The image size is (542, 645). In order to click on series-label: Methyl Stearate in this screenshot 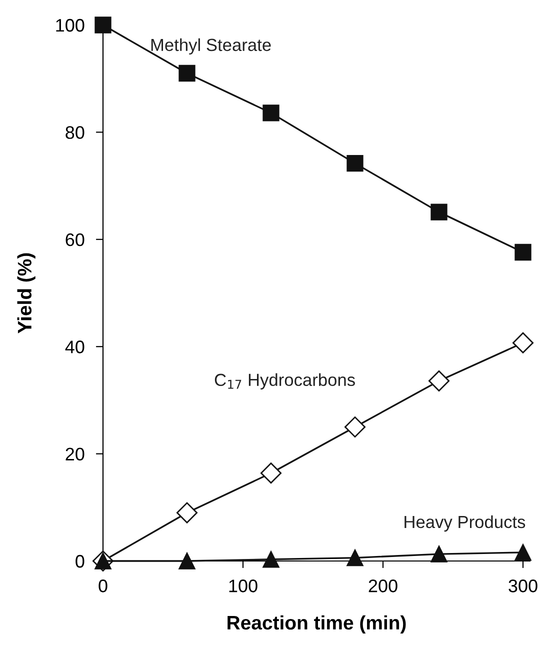, I will do `click(211, 46)`.